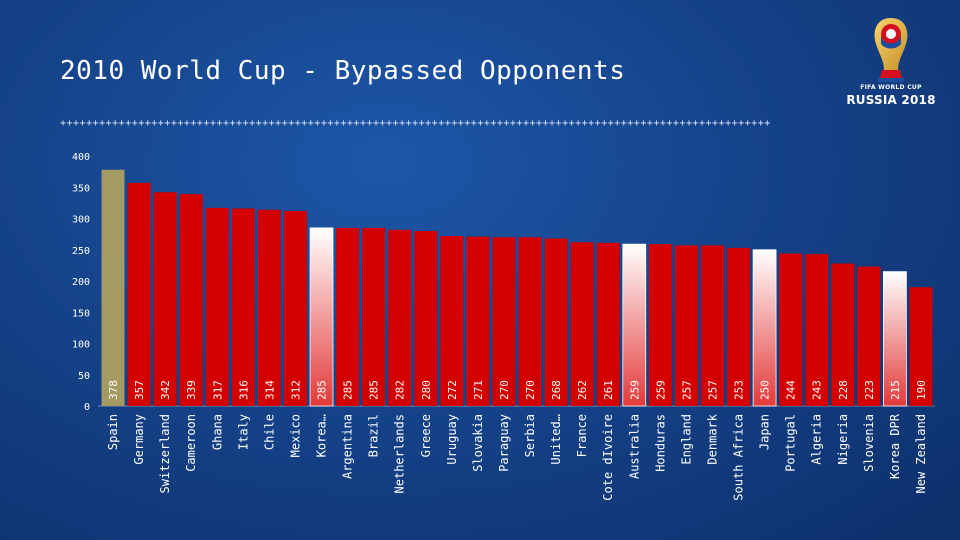 The image size is (960, 540). Describe the element at coordinates (608, 390) in the screenshot. I see `bar-value-label: 261` at that location.